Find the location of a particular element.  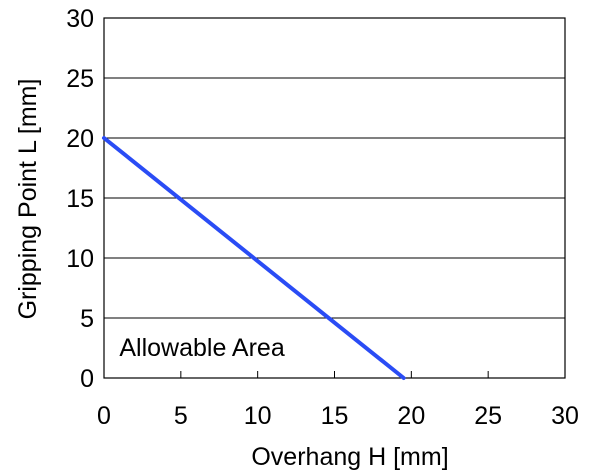

x-tick-label: 0 is located at coordinates (104, 416).